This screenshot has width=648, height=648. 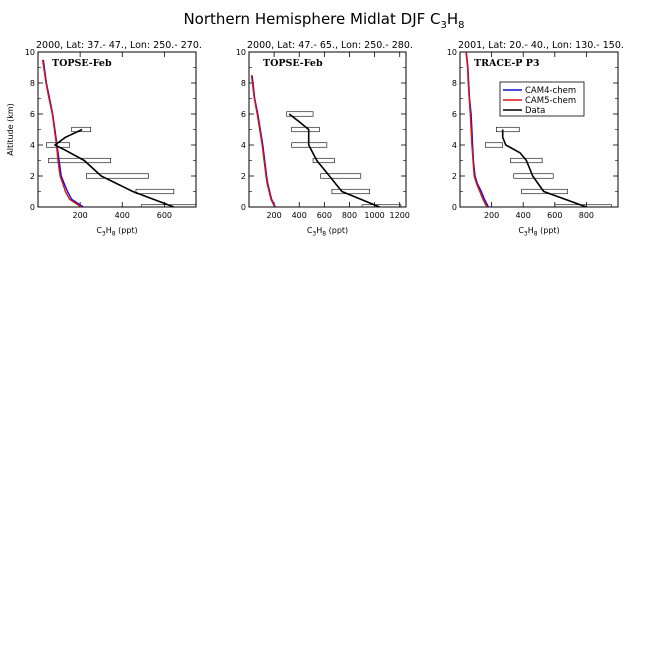 I want to click on campaign-label: TRACE-P P3, so click(x=506, y=63).